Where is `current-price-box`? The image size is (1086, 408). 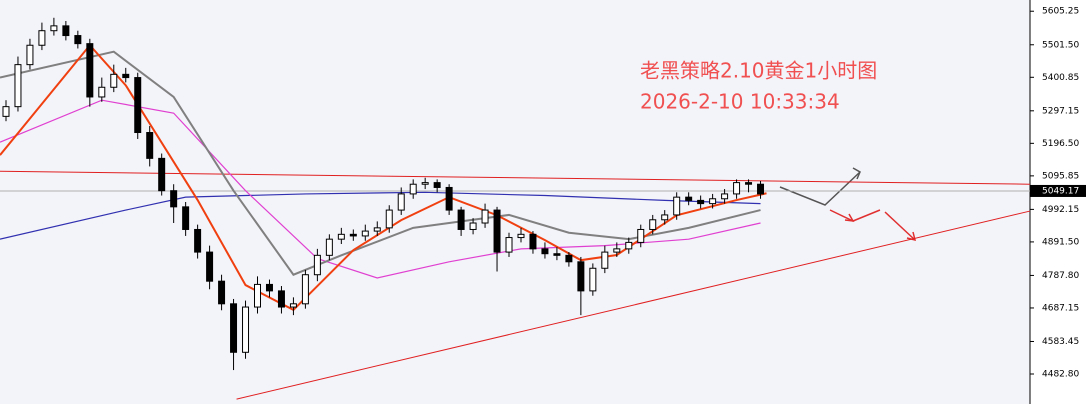
current-price-box is located at coordinates (1058, 190).